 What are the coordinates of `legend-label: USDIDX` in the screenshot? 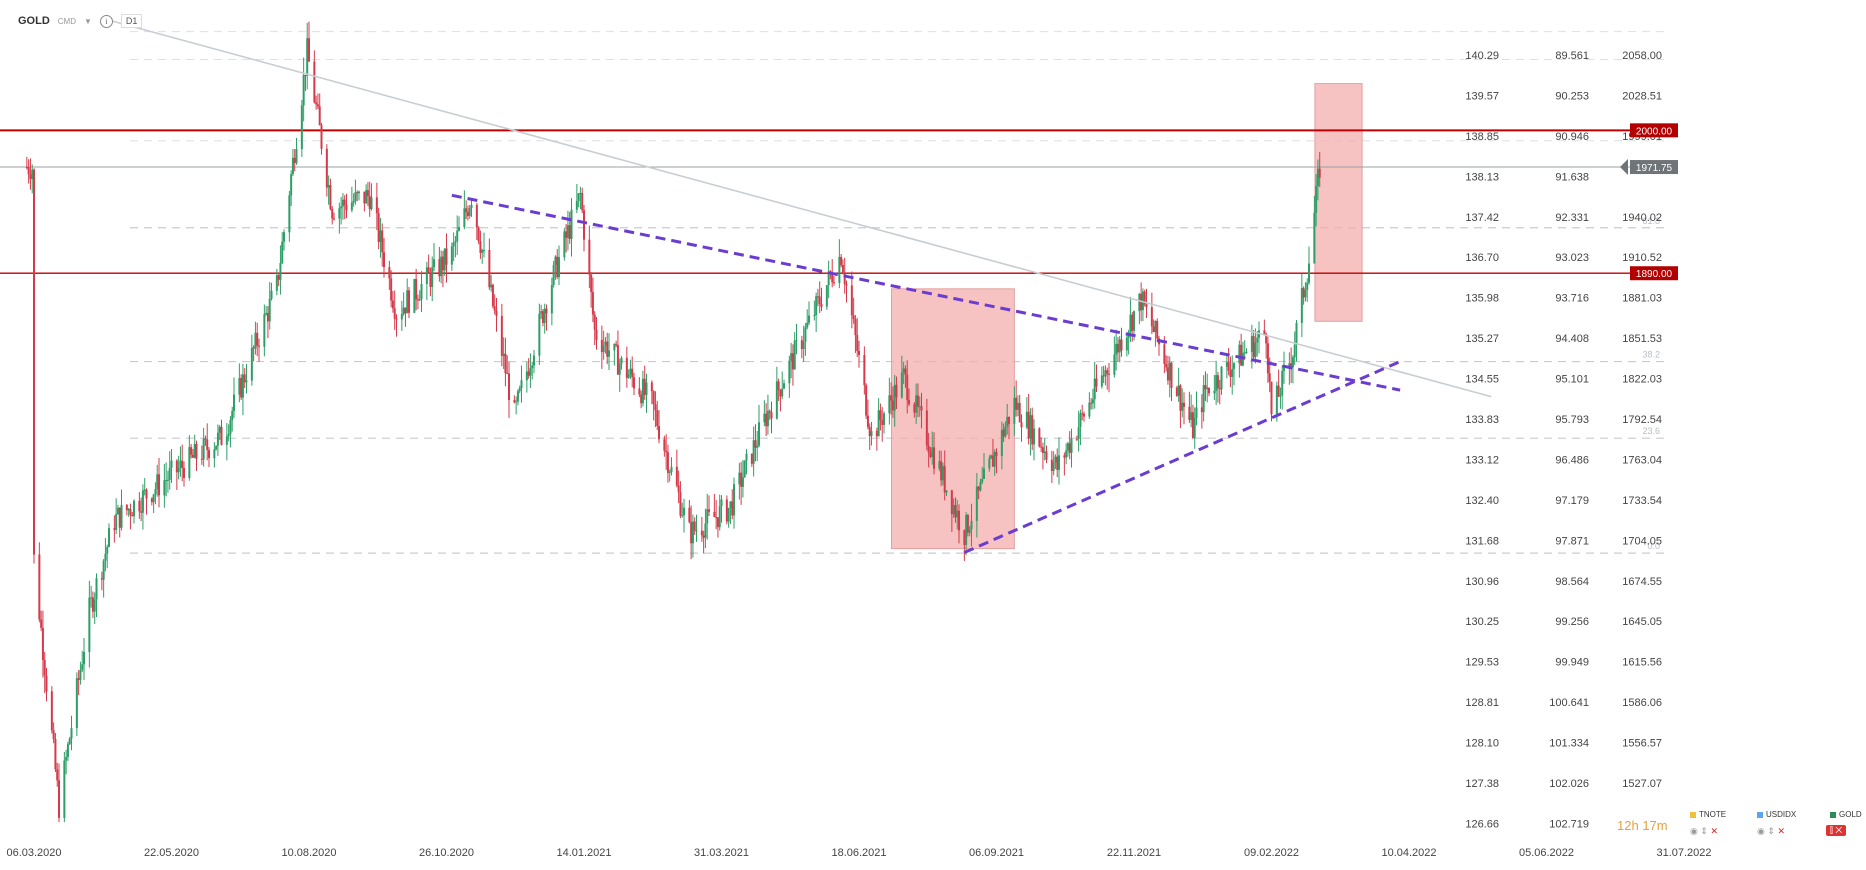 It's located at (1781, 814).